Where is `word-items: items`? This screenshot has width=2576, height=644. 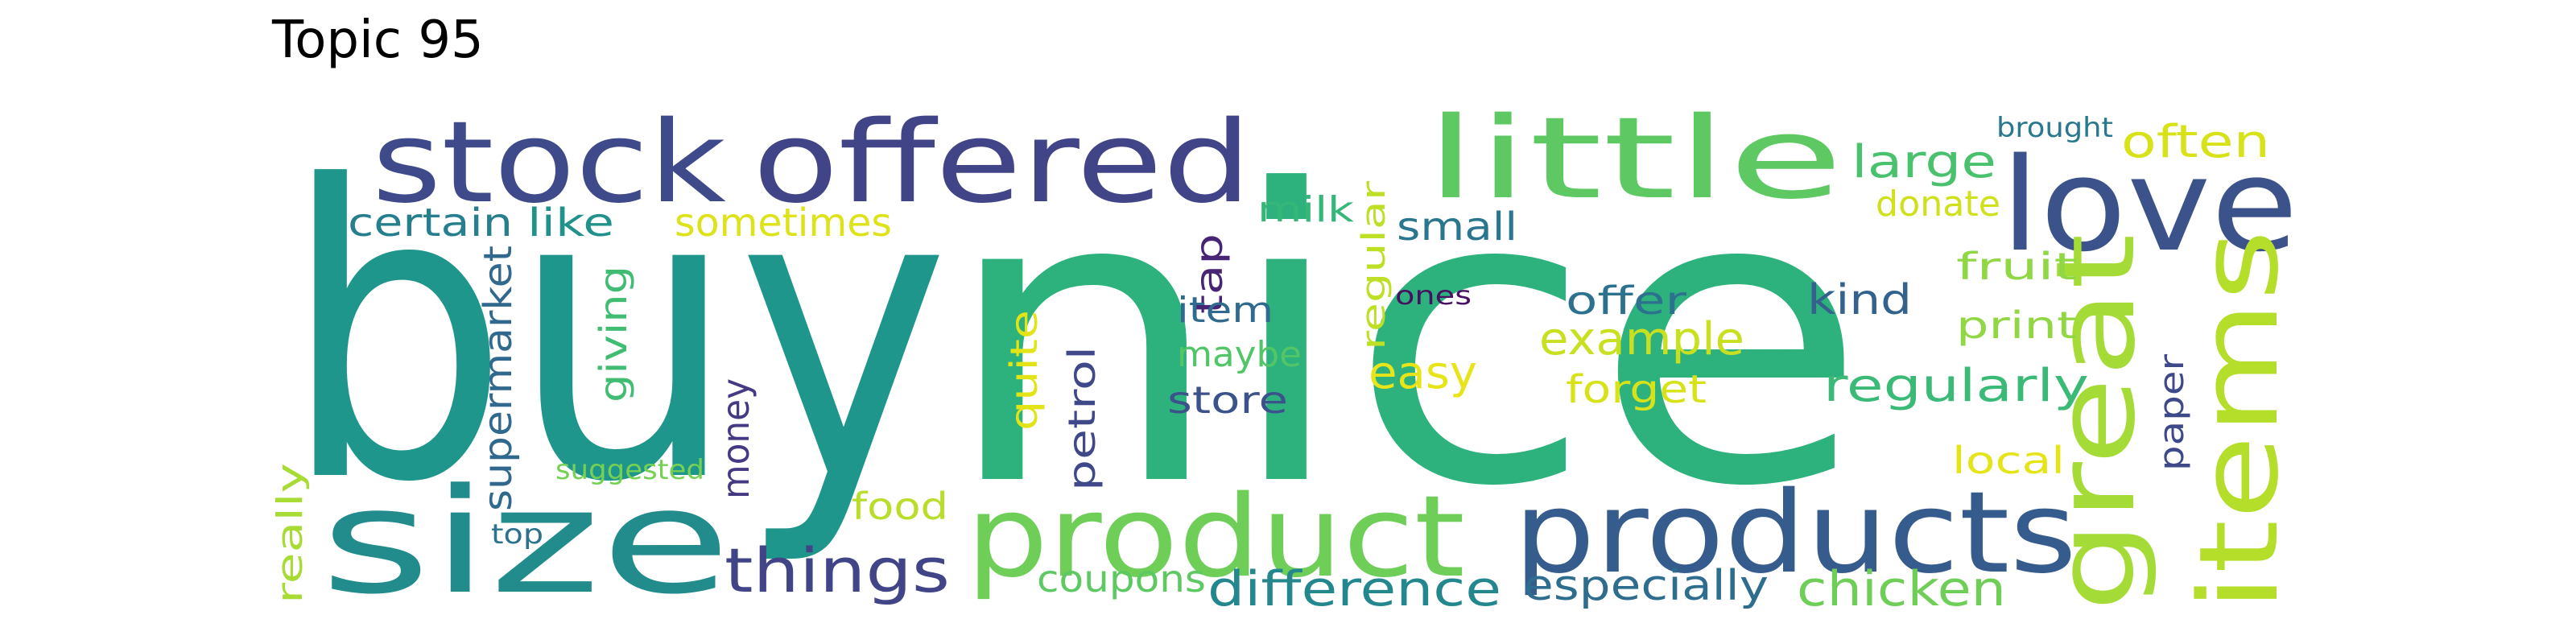
word-items: items is located at coordinates (2239, 421).